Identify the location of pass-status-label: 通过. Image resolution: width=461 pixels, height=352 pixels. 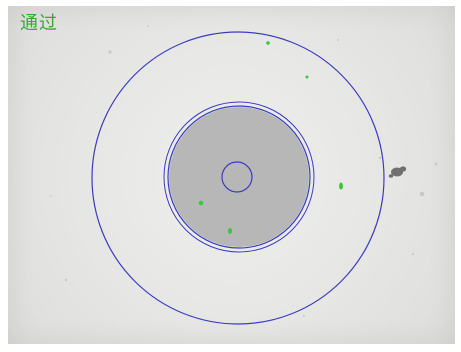
(39, 23).